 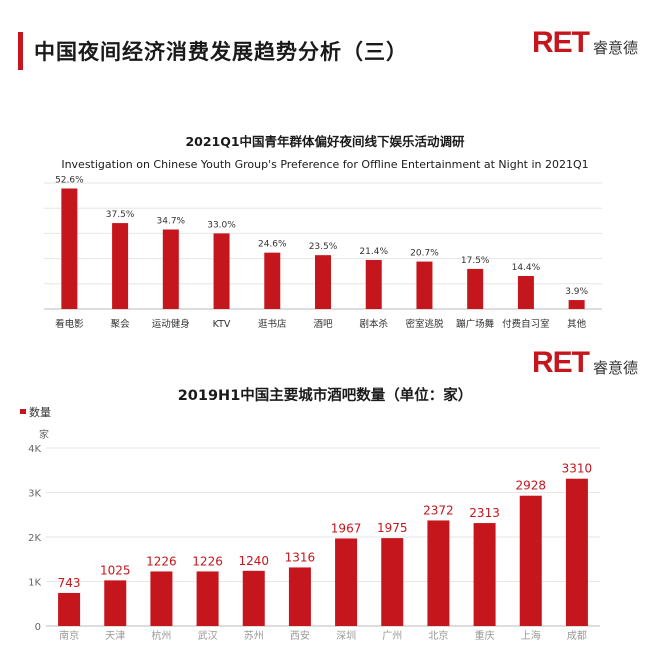 I want to click on x-tick-label: 看电影, so click(x=69, y=324).